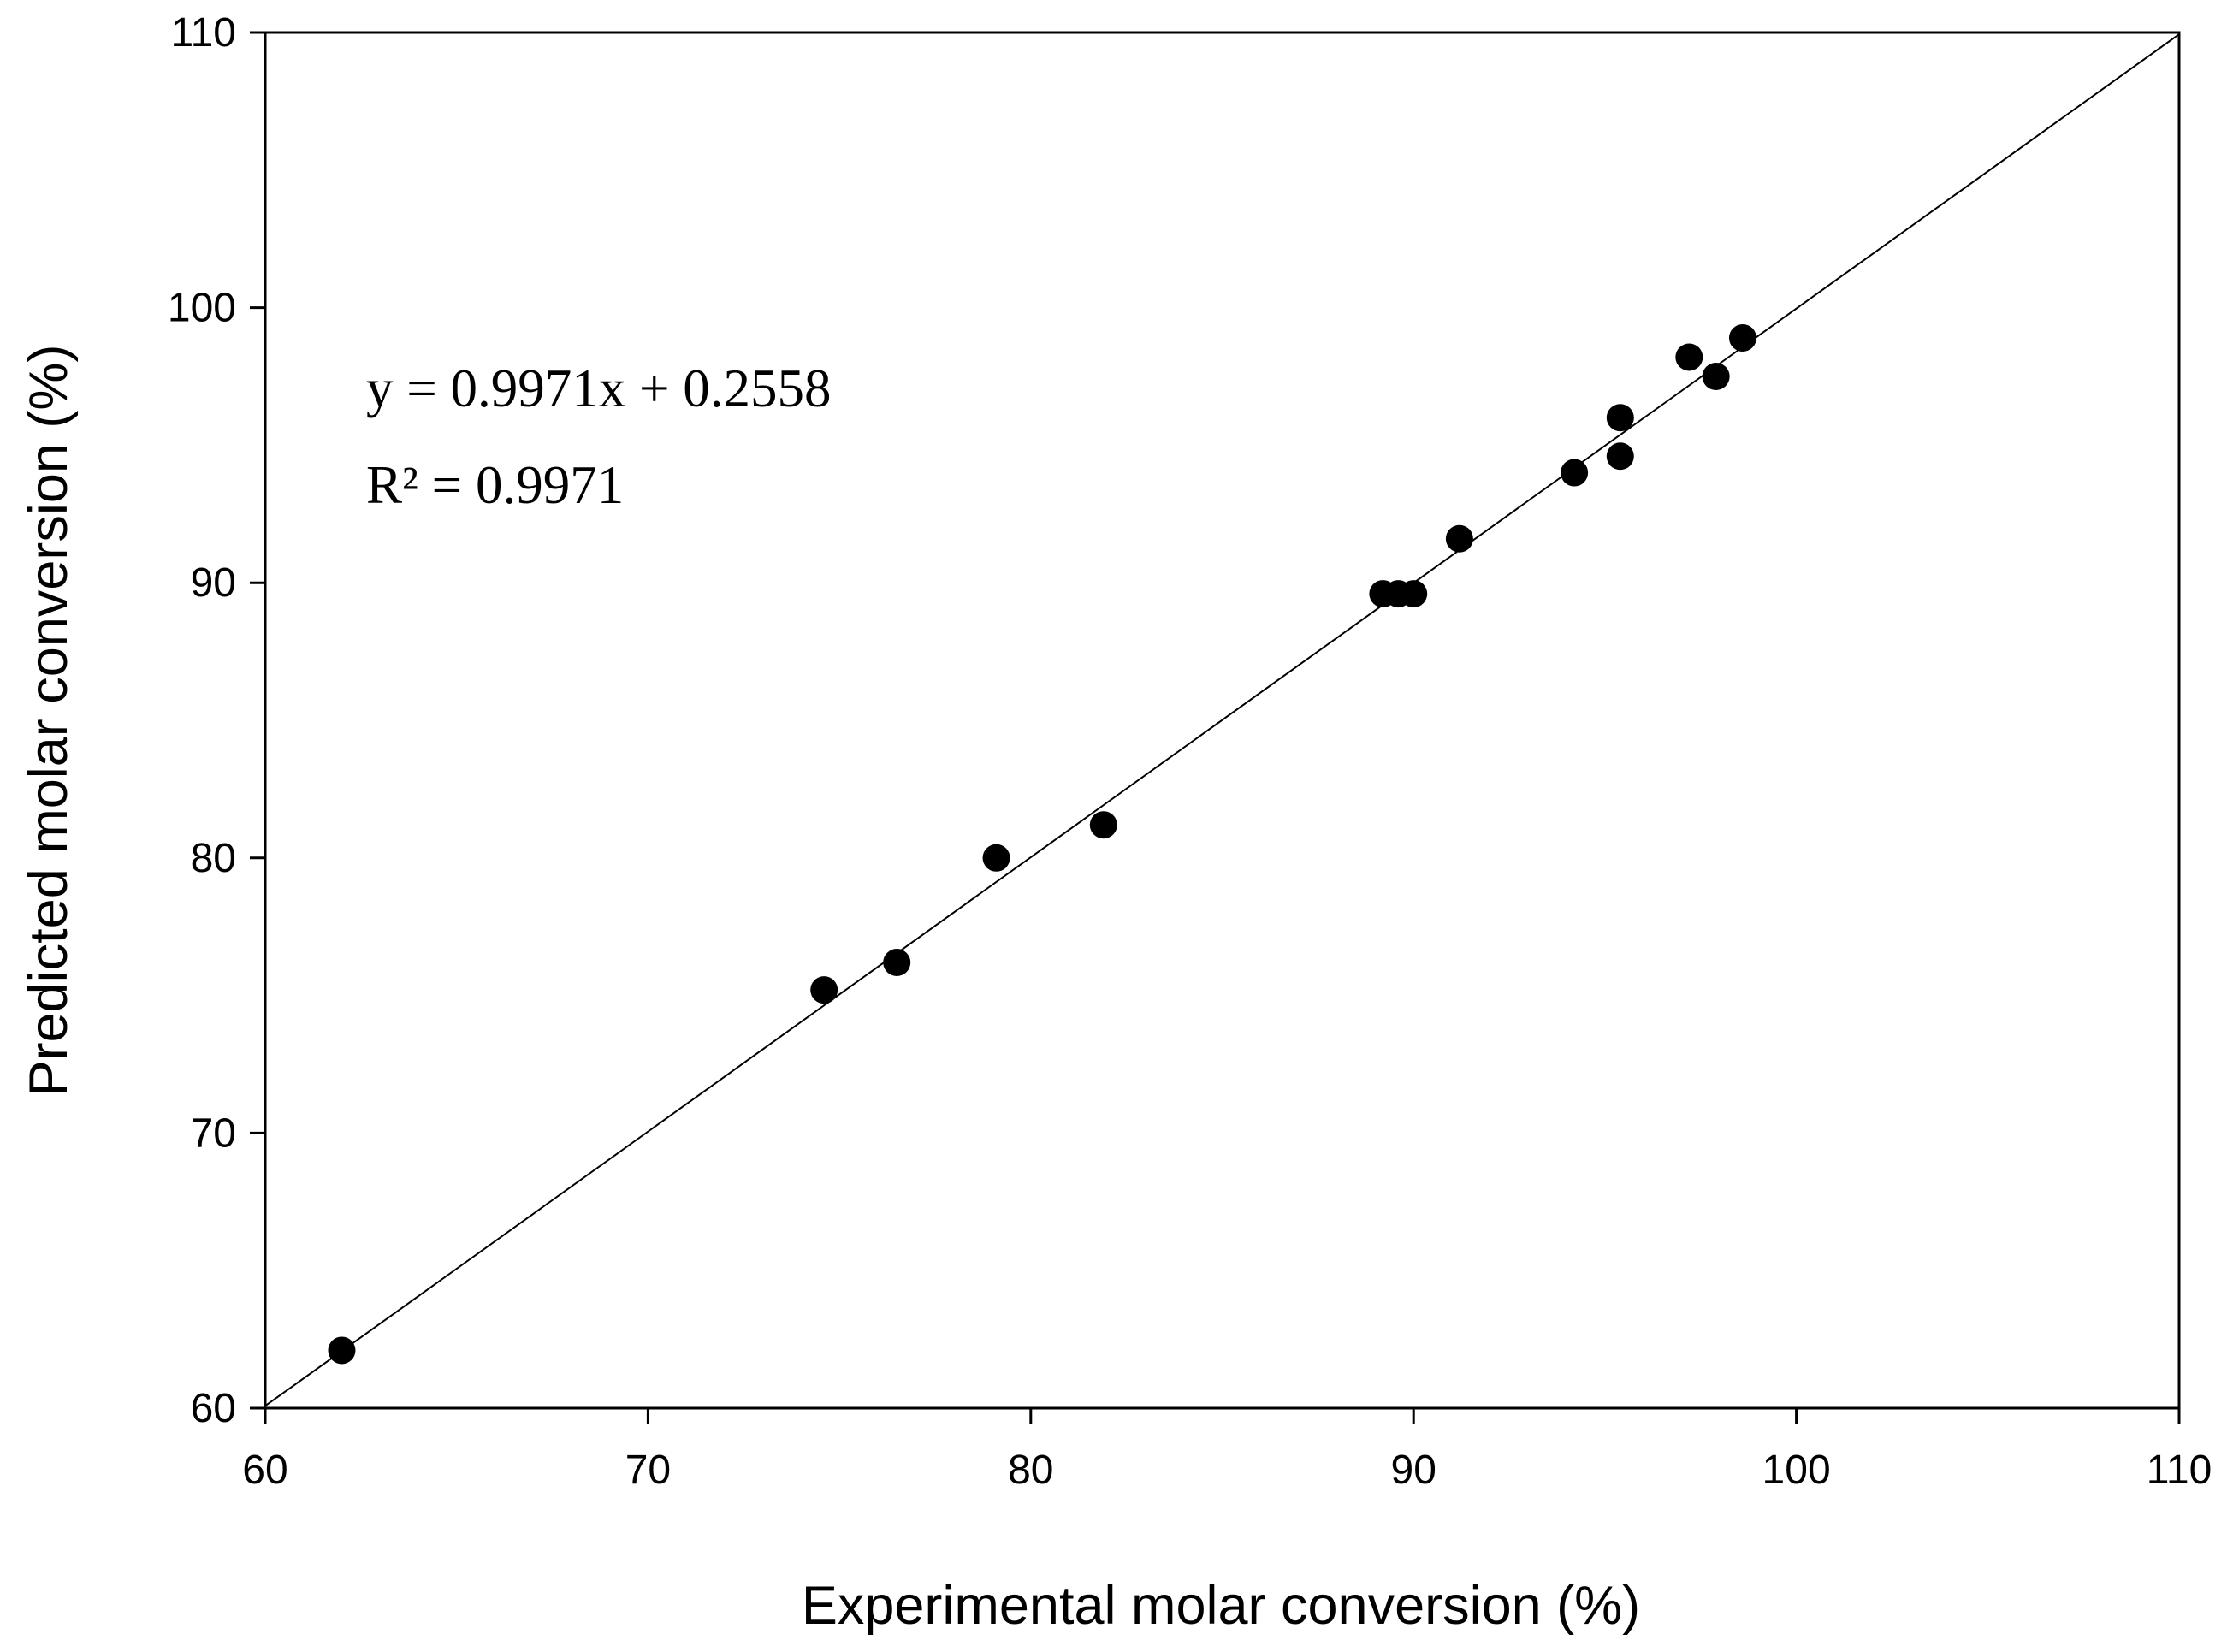  Describe the element at coordinates (203, 33) in the screenshot. I see `y-tick-label: 110` at that location.